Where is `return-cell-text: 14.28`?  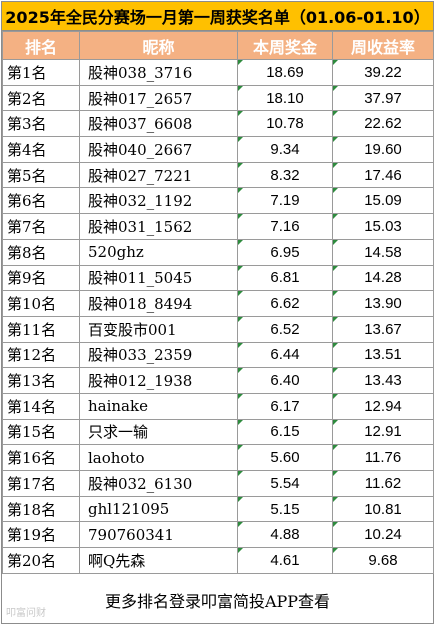
return-cell-text: 14.28 is located at coordinates (383, 278).